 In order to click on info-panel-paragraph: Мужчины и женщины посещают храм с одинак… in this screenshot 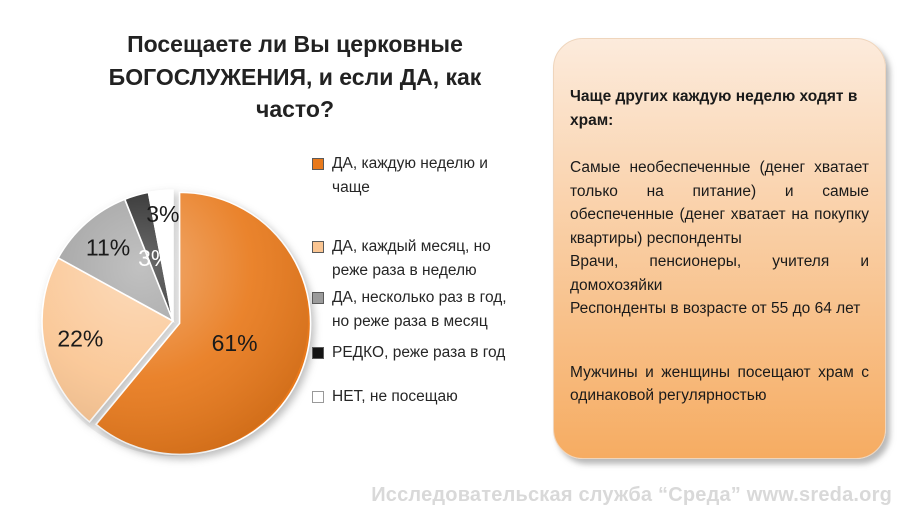, I will do `click(719, 384)`.